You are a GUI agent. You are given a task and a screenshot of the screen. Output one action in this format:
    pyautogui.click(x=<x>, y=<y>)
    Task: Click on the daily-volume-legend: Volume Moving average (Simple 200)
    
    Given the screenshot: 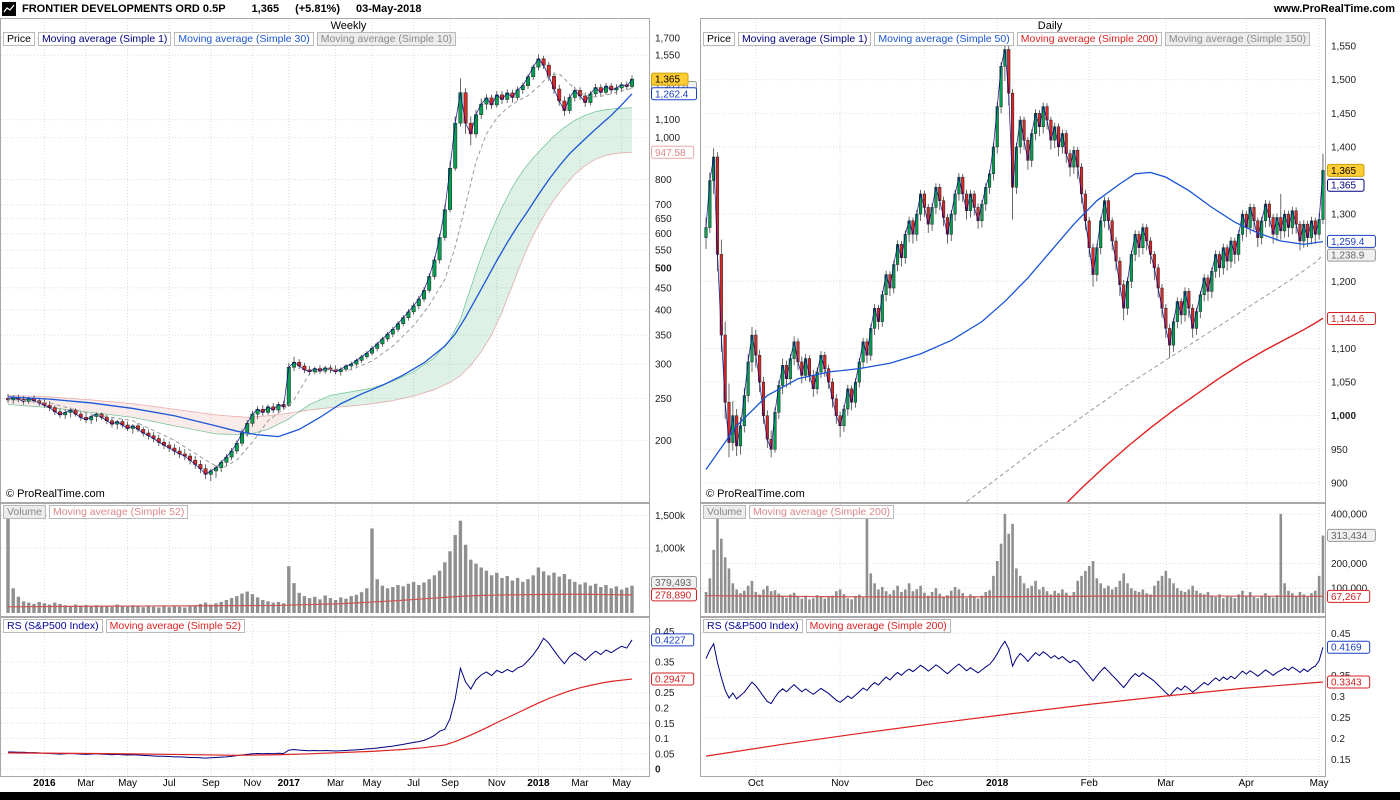 What is the action you would take?
    pyautogui.click(x=799, y=512)
    